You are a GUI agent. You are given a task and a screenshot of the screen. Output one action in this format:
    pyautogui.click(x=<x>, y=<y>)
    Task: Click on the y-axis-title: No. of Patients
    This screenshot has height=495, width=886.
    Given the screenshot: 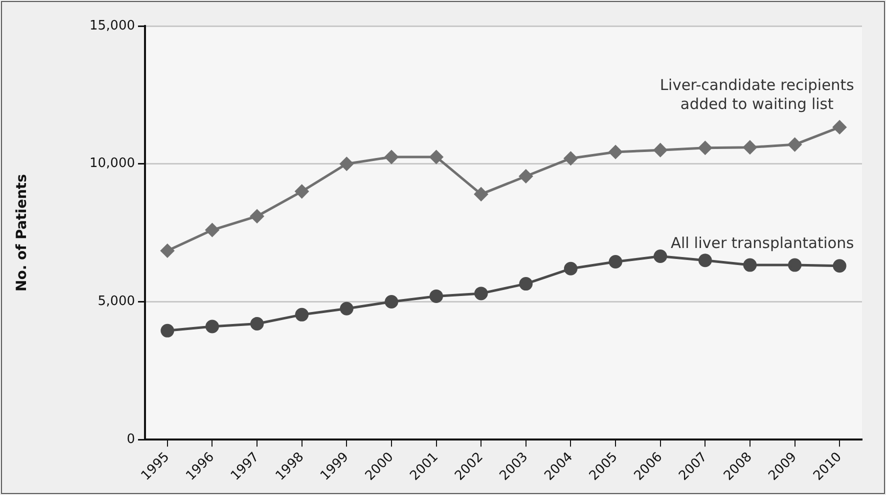 What is the action you would take?
    pyautogui.click(x=22, y=233)
    